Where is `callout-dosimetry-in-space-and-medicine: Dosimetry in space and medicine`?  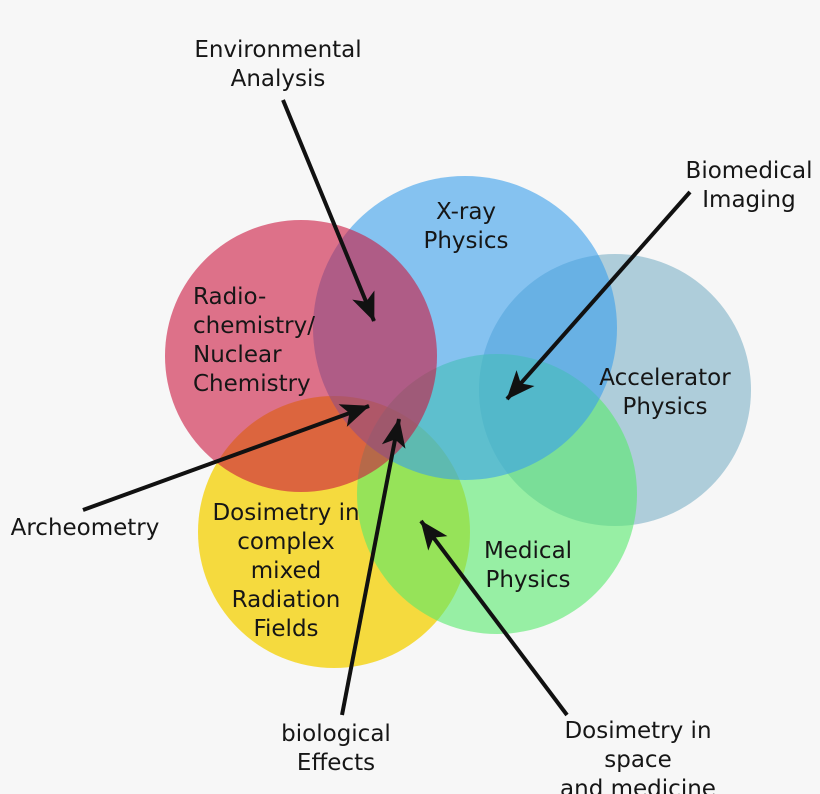 callout-dosimetry-in-space-and-medicine: Dosimetry in space and medicine is located at coordinates (638, 756).